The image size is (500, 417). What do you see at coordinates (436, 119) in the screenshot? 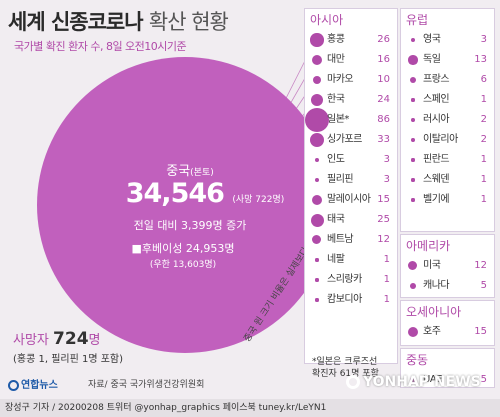
I see `country-name: 러시아` at bounding box center [436, 119].